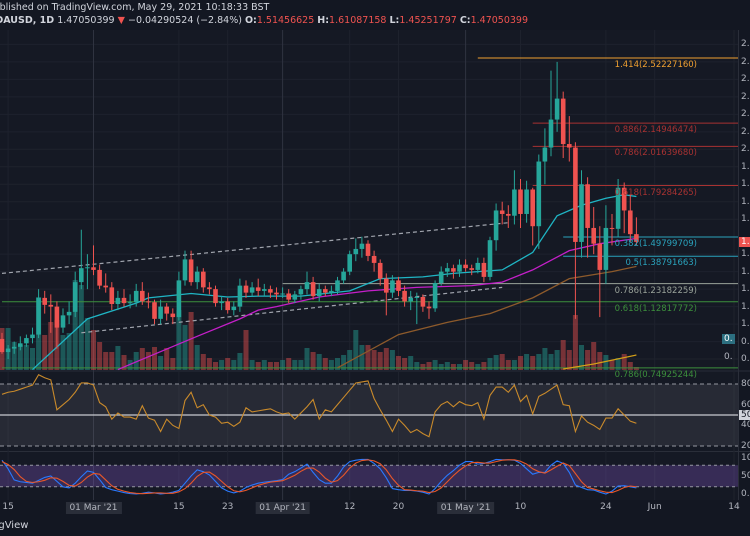  Describe the element at coordinates (398, 507) in the screenshot. I see `time-axis-label: 20` at that location.